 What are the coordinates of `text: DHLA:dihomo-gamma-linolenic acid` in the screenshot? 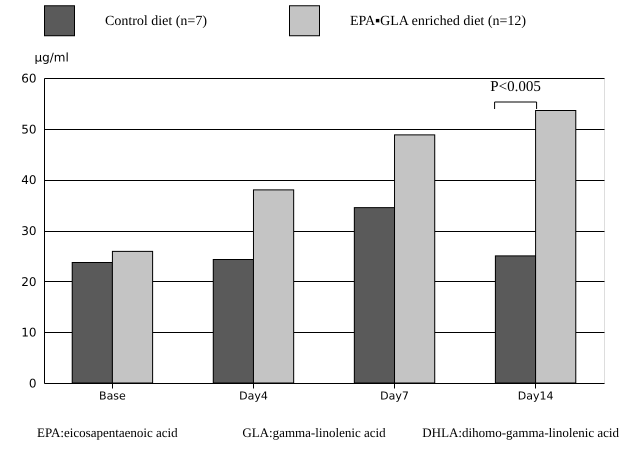 It's located at (521, 432).